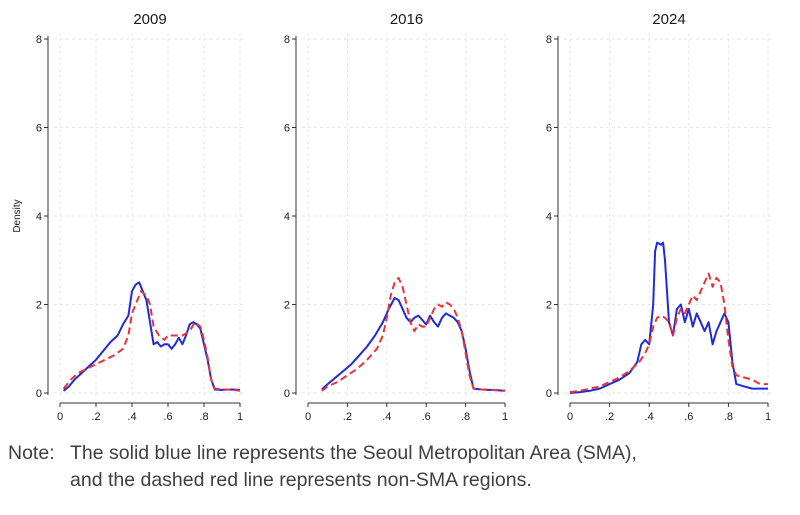  Describe the element at coordinates (406, 19) in the screenshot. I see `panel-title: 2016` at that location.